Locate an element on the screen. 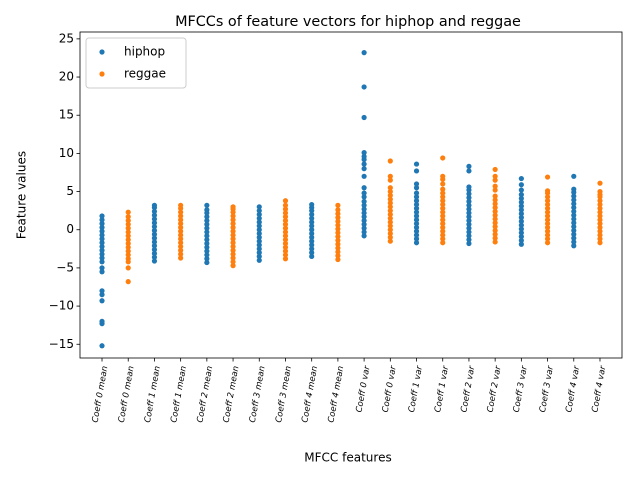 The image size is (640, 480). x-tick-label: Coeff 3 var is located at coordinates (521, 389).